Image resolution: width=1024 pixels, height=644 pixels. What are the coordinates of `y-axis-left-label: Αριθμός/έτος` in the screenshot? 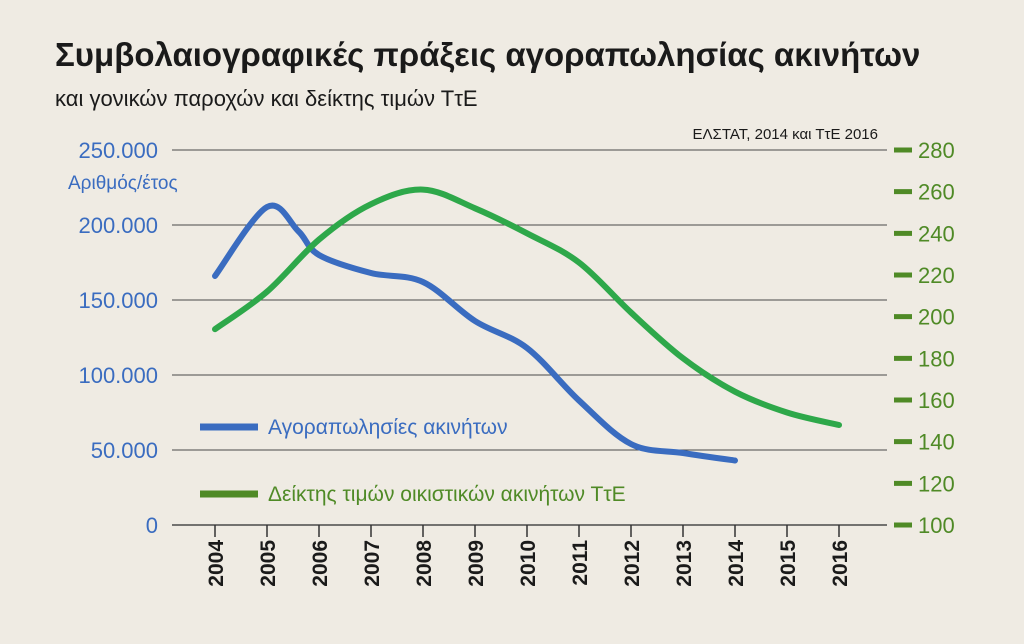 It's located at (123, 183).